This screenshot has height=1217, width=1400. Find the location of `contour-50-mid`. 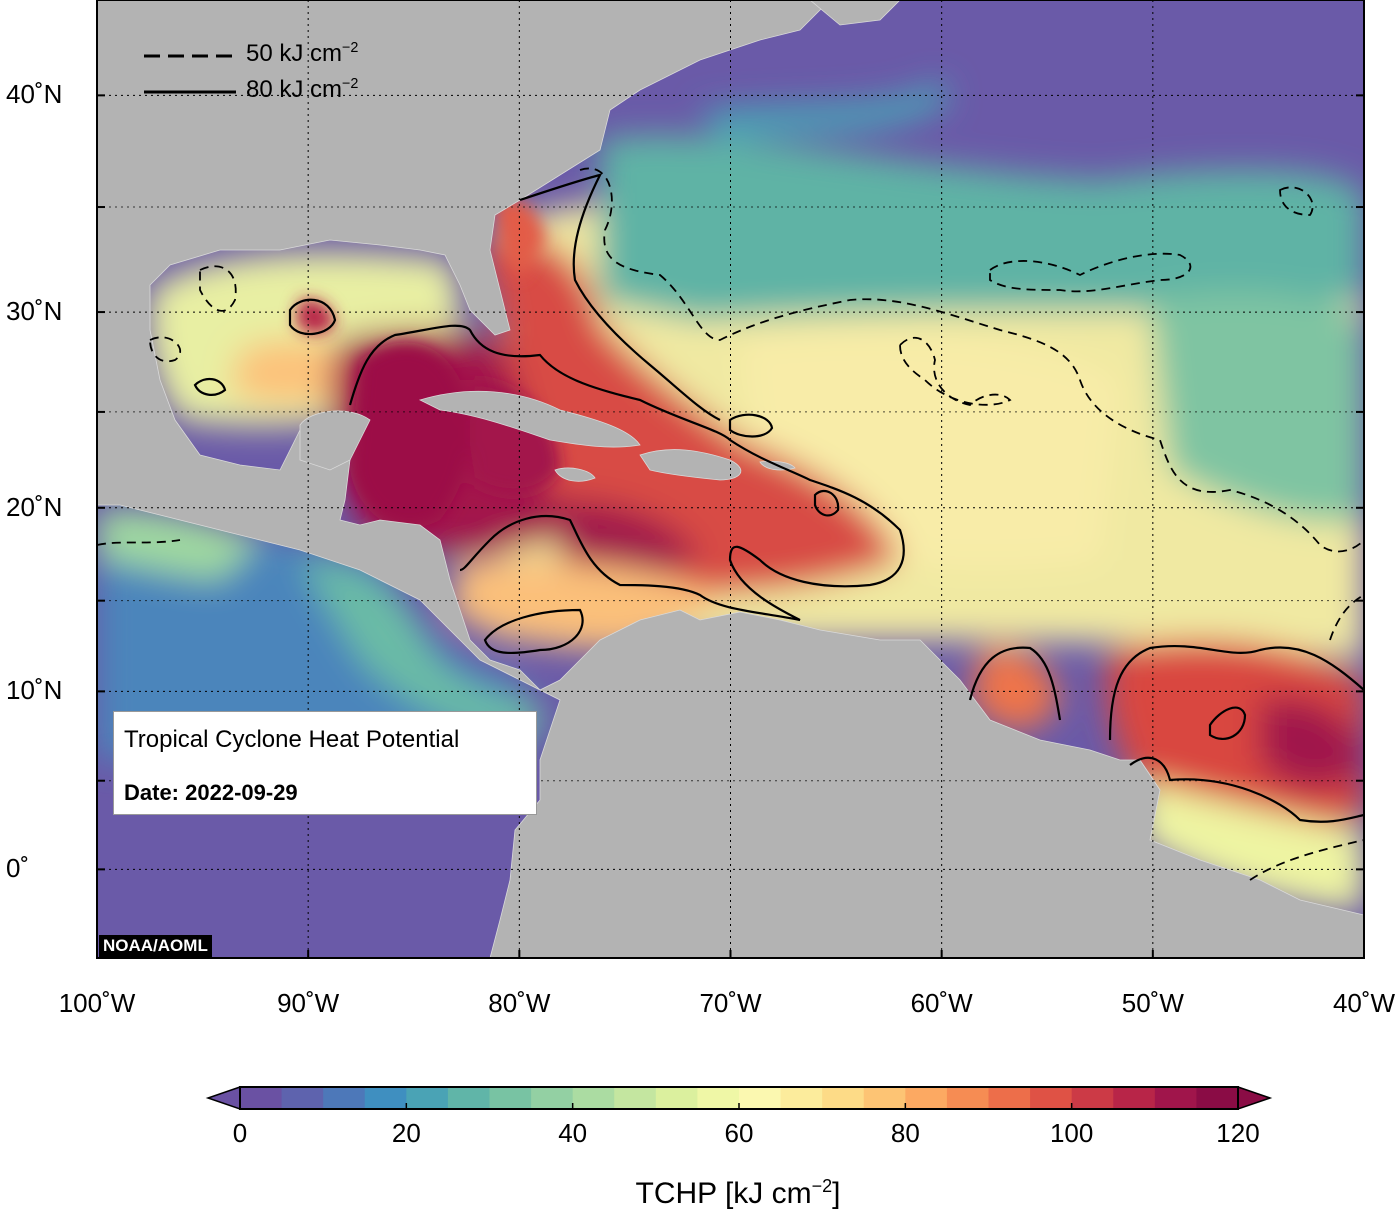

contour-50-mid is located at coordinates (955, 371).